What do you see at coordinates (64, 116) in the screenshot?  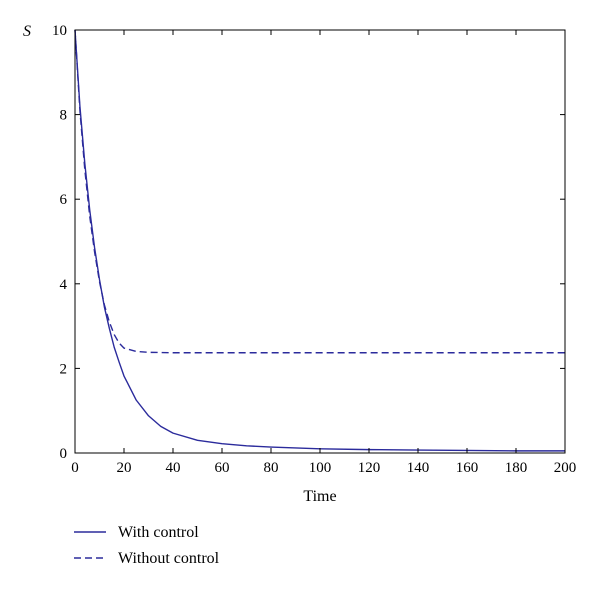 I see `y-tick-label: 8` at bounding box center [64, 116].